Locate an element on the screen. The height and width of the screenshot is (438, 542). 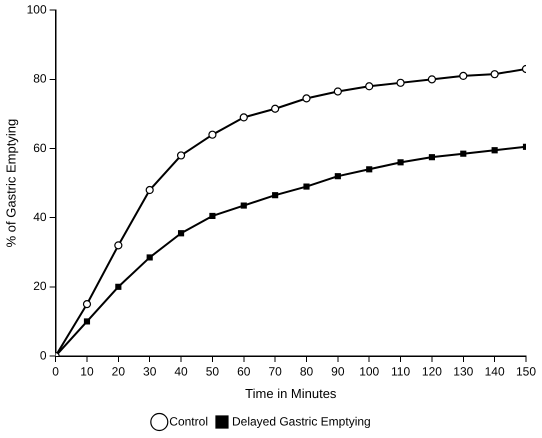
x-tick-label: 120 is located at coordinates (432, 371).